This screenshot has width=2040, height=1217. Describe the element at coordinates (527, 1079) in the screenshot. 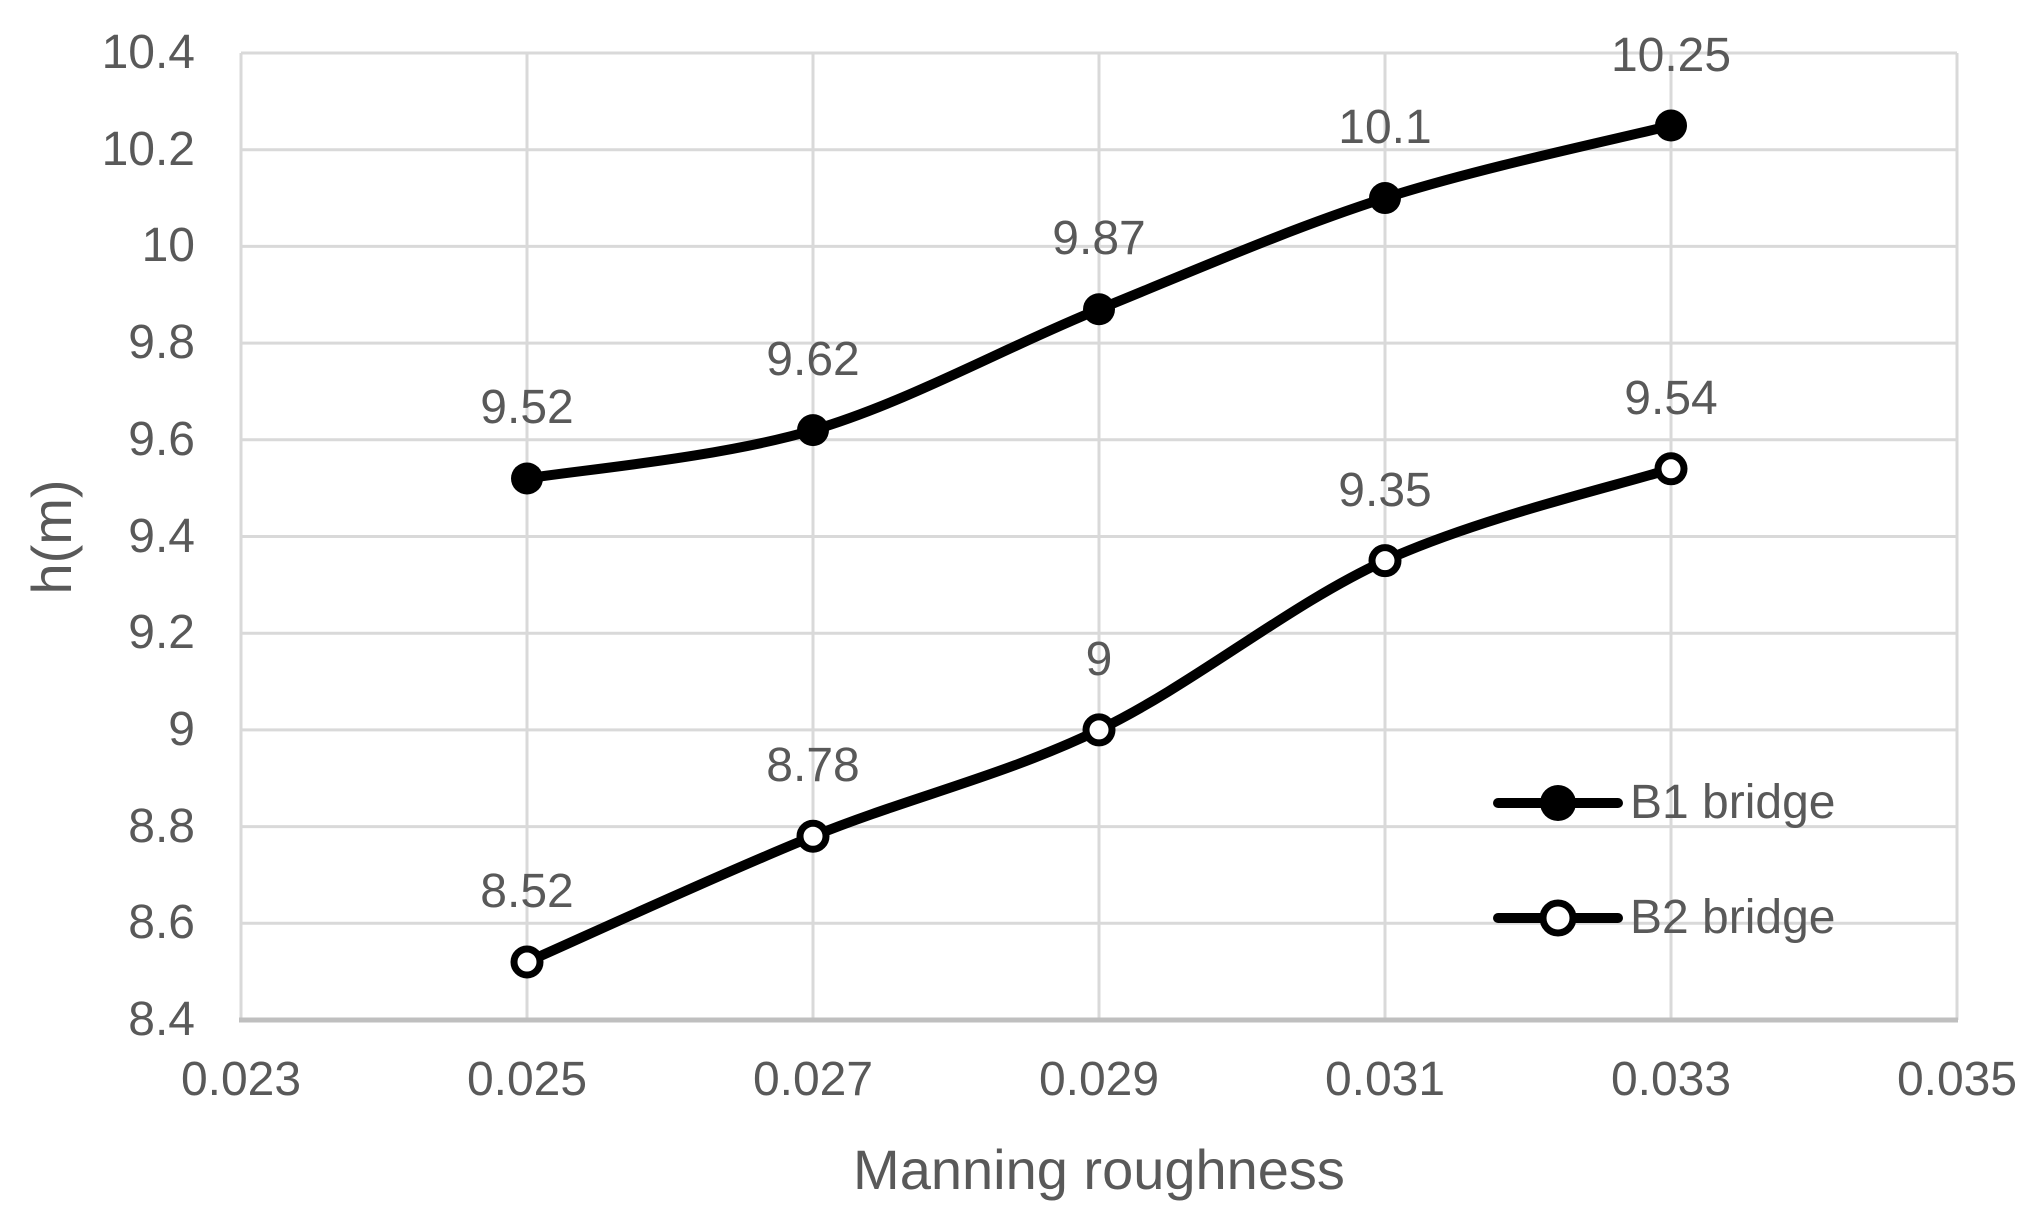

I see `x-tick-label: 0.025` at that location.